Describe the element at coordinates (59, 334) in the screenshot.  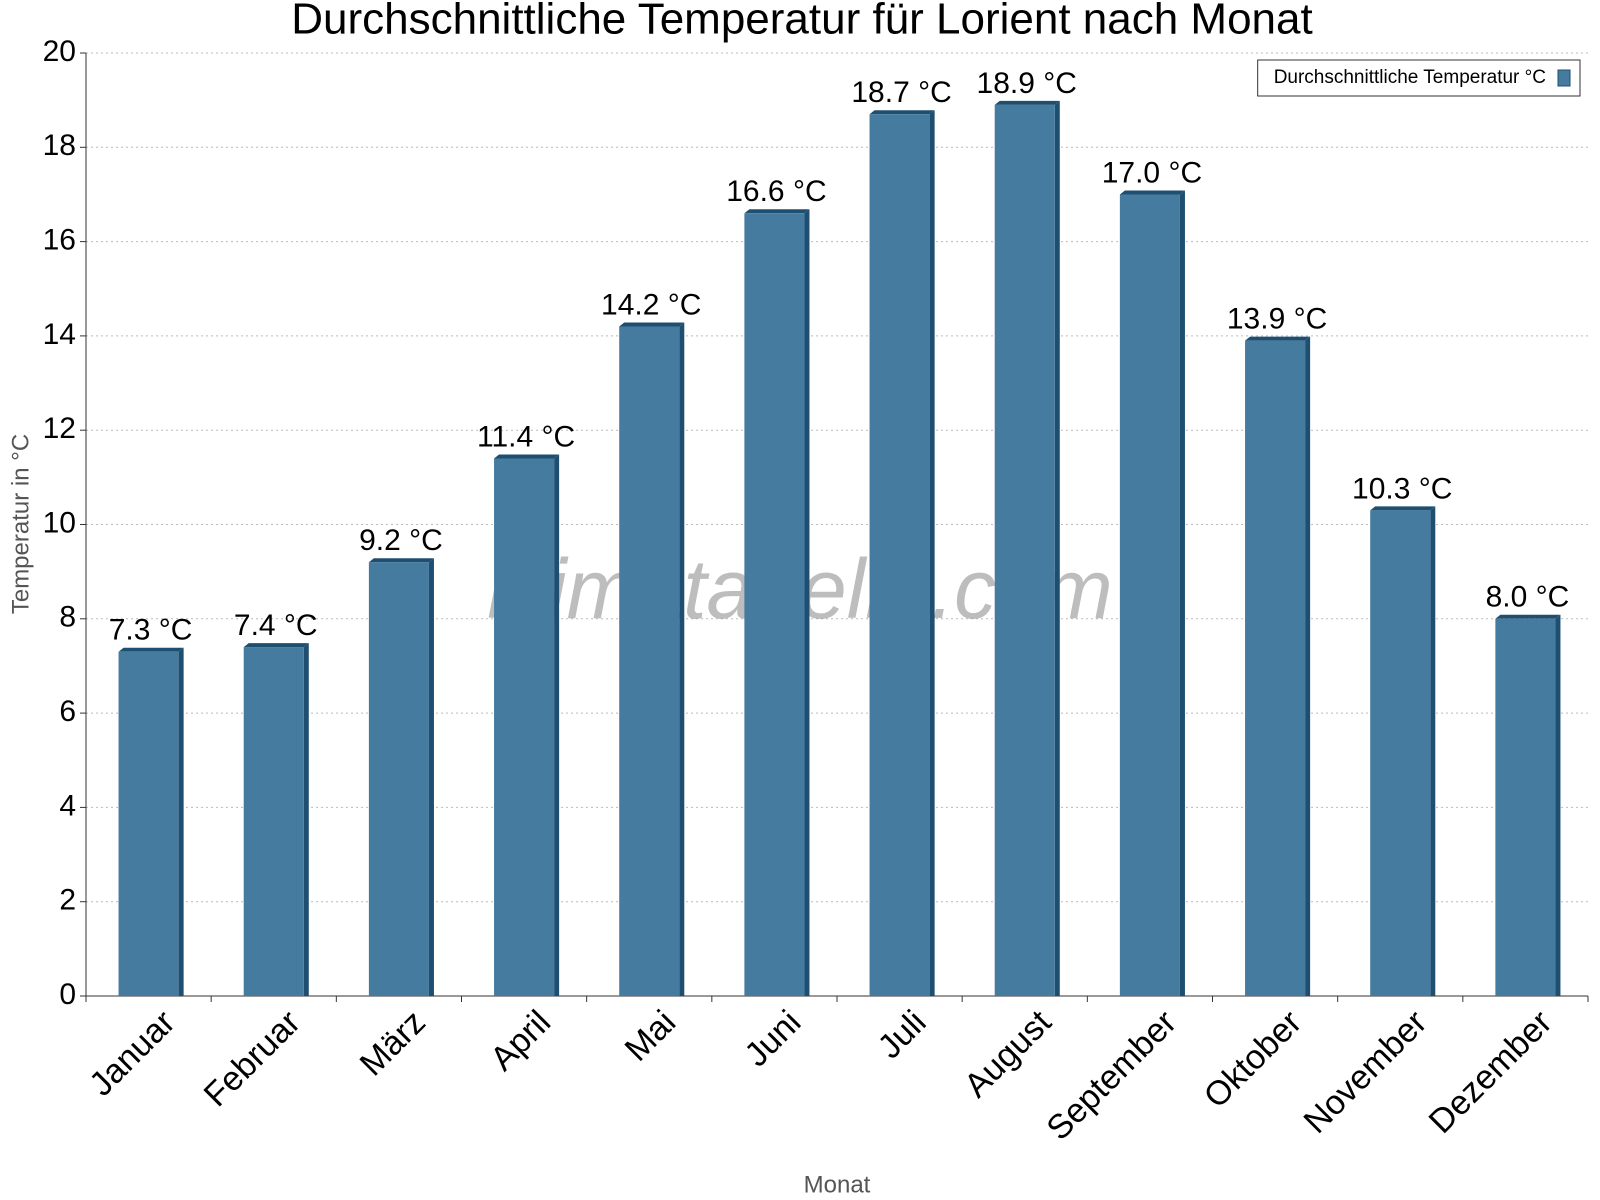
I see `y-tick-label: 14` at that location.